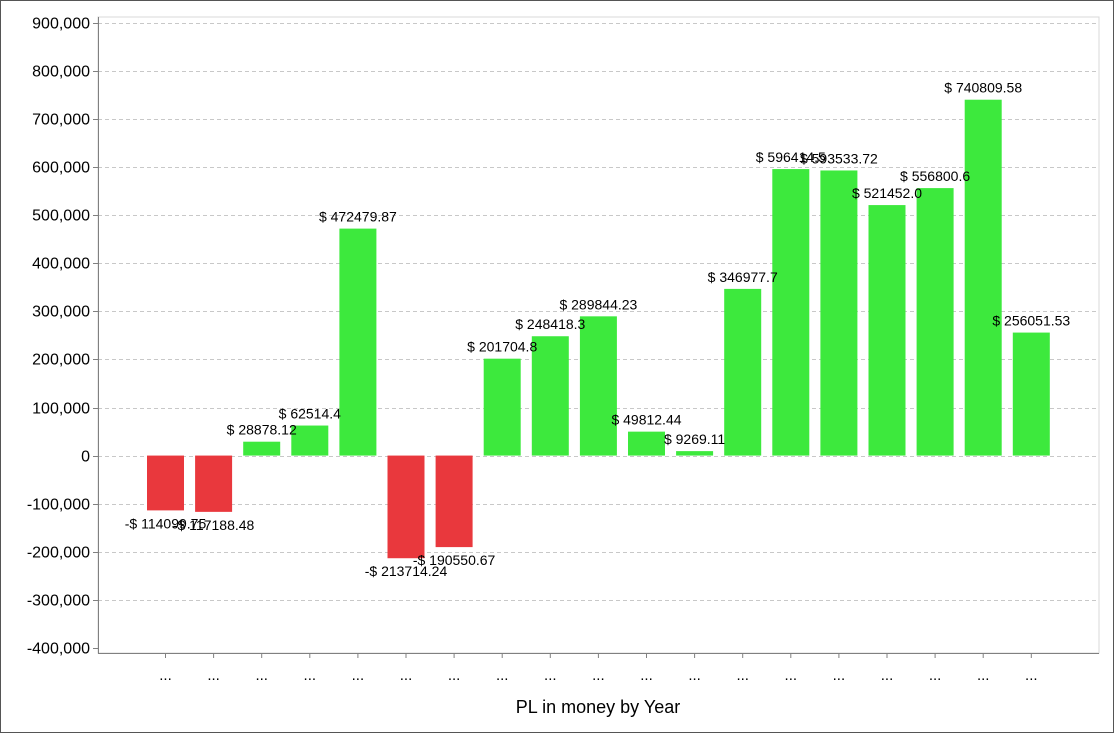 The height and width of the screenshot is (734, 1114). What do you see at coordinates (791, 157) in the screenshot?
I see `data-label: $ 596414.5` at bounding box center [791, 157].